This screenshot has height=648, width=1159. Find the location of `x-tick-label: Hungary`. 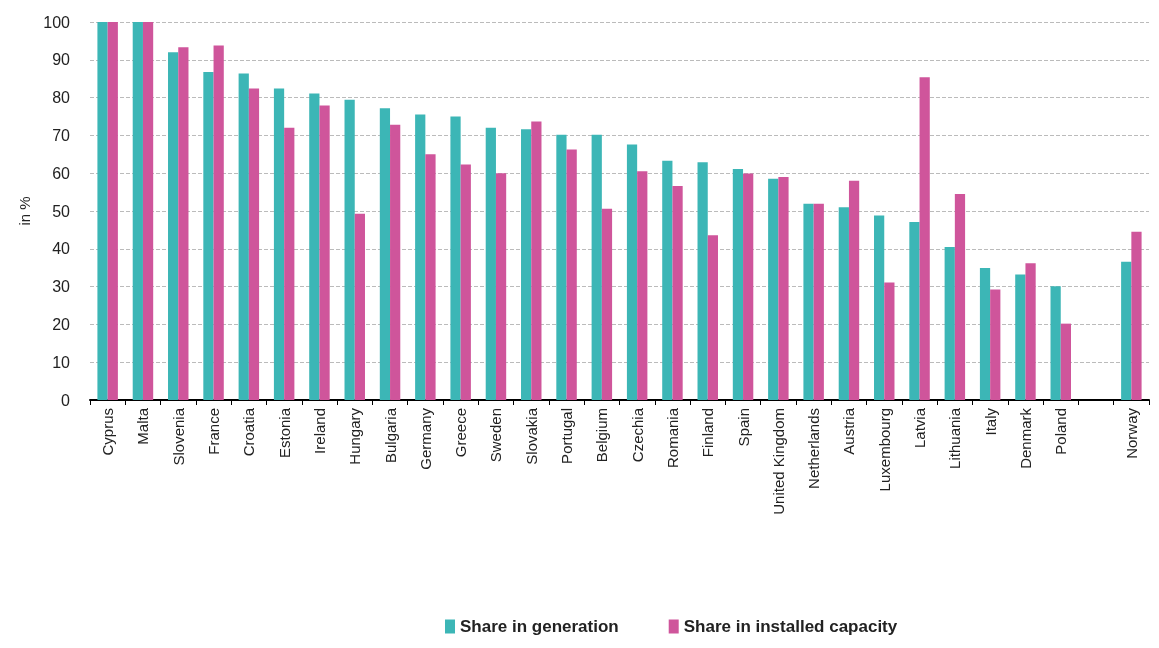

x-tick-label: Hungary is located at coordinates (355, 436).